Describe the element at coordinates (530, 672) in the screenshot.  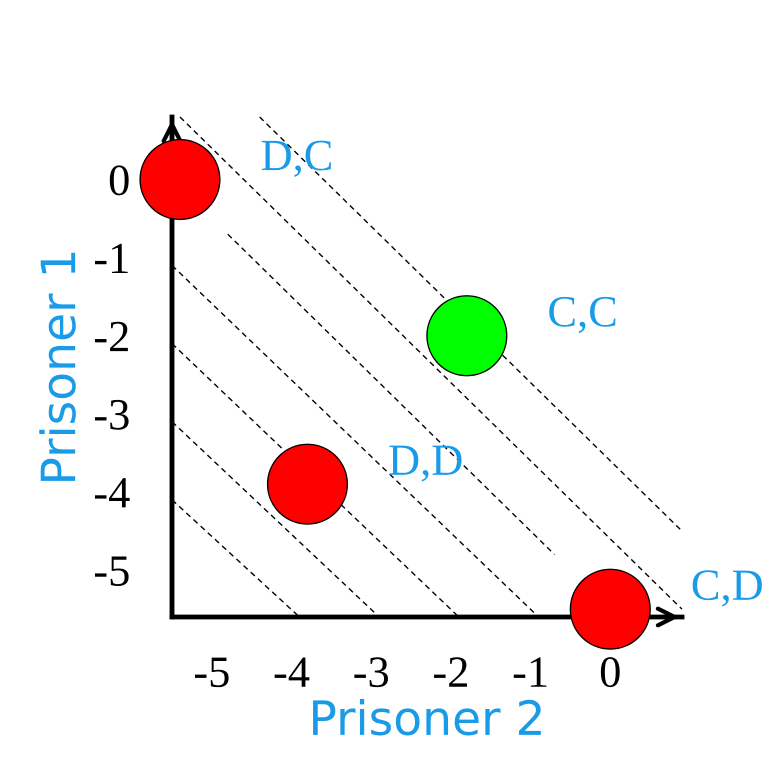
I see `x-tick-label: -1` at that location.